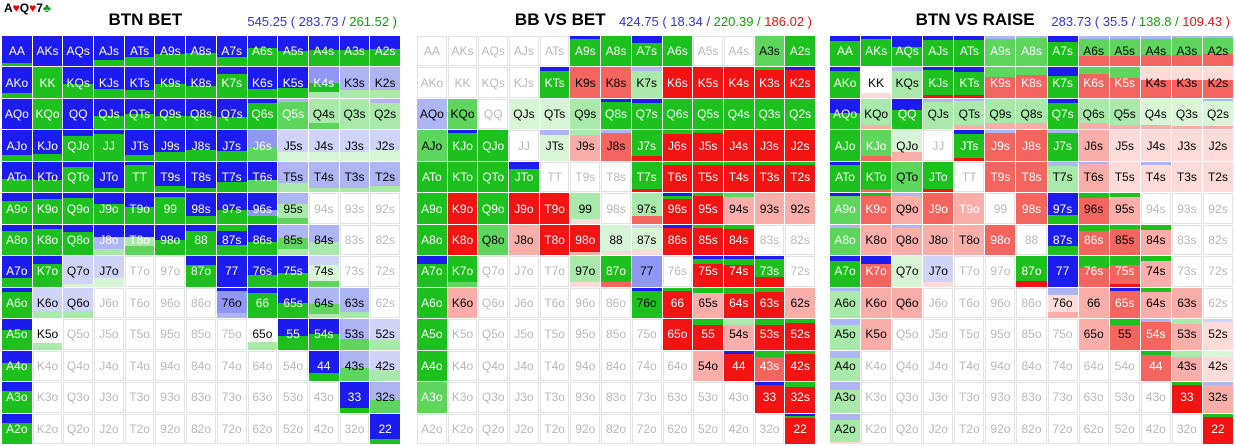 This screenshot has width=1235, height=446. What do you see at coordinates (201, 271) in the screenshot?
I see `hand-cell-btn-bet-87o: 87o` at bounding box center [201, 271].